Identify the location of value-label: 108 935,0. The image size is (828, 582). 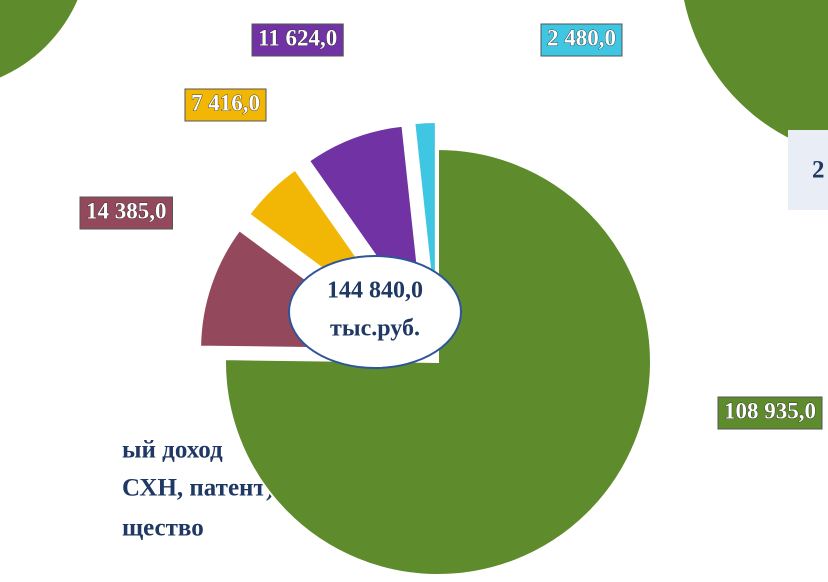
(770, 410).